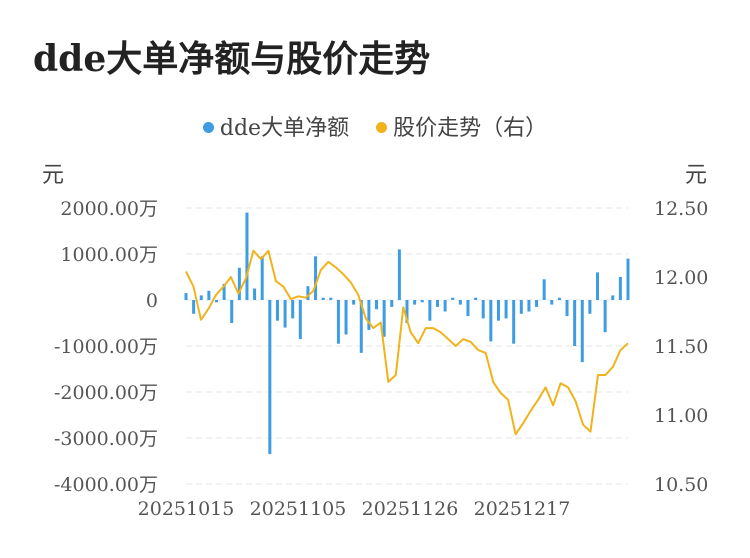 Image resolution: width=750 pixels, height=558 pixels. Describe the element at coordinates (681, 278) in the screenshot. I see `right-tick-label: 12.00` at that location.